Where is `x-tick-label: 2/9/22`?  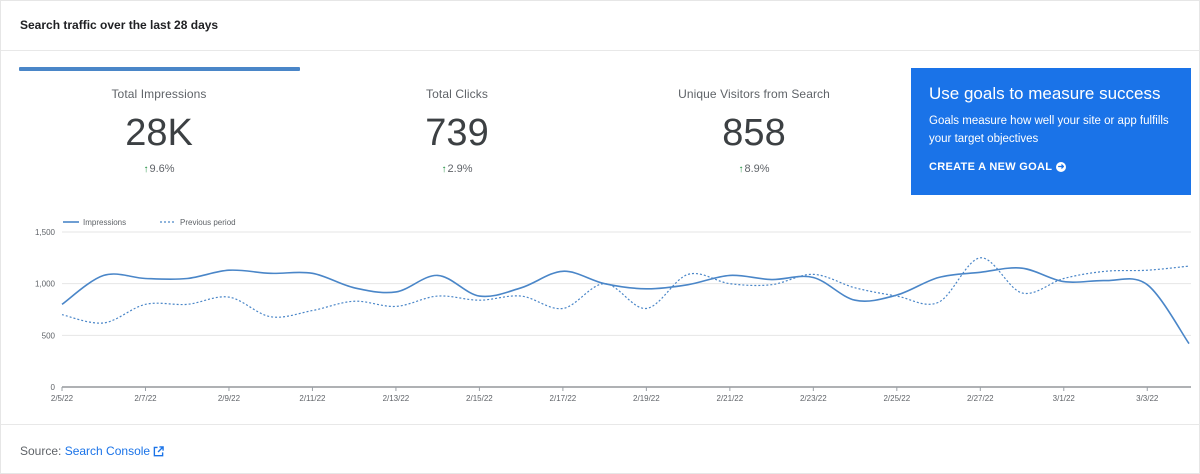 x-tick-label: 2/9/22 is located at coordinates (229, 398).